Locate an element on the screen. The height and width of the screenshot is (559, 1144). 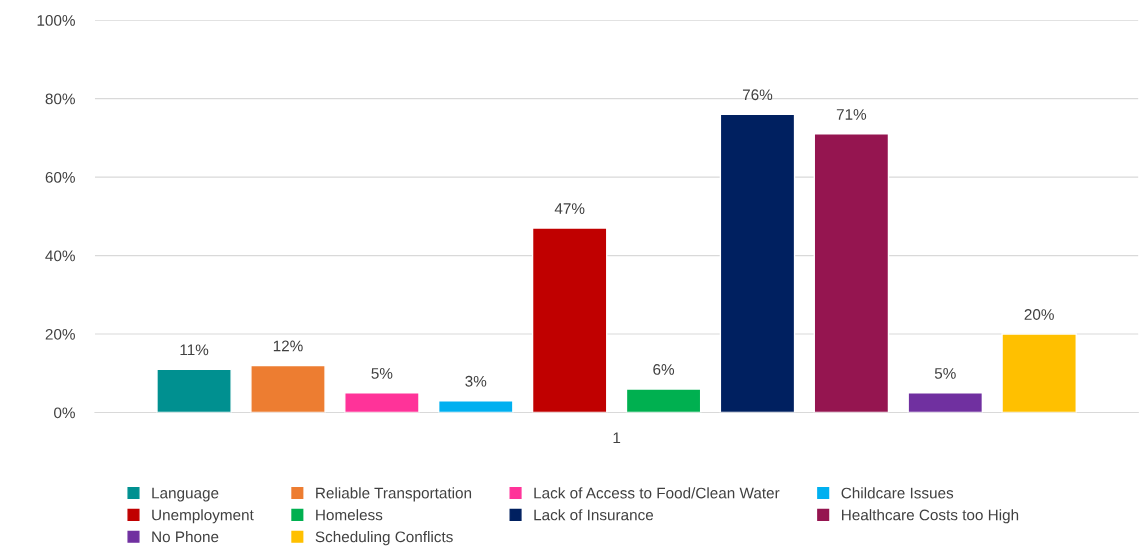
legend-label: Reliable Transportation is located at coordinates (394, 494).